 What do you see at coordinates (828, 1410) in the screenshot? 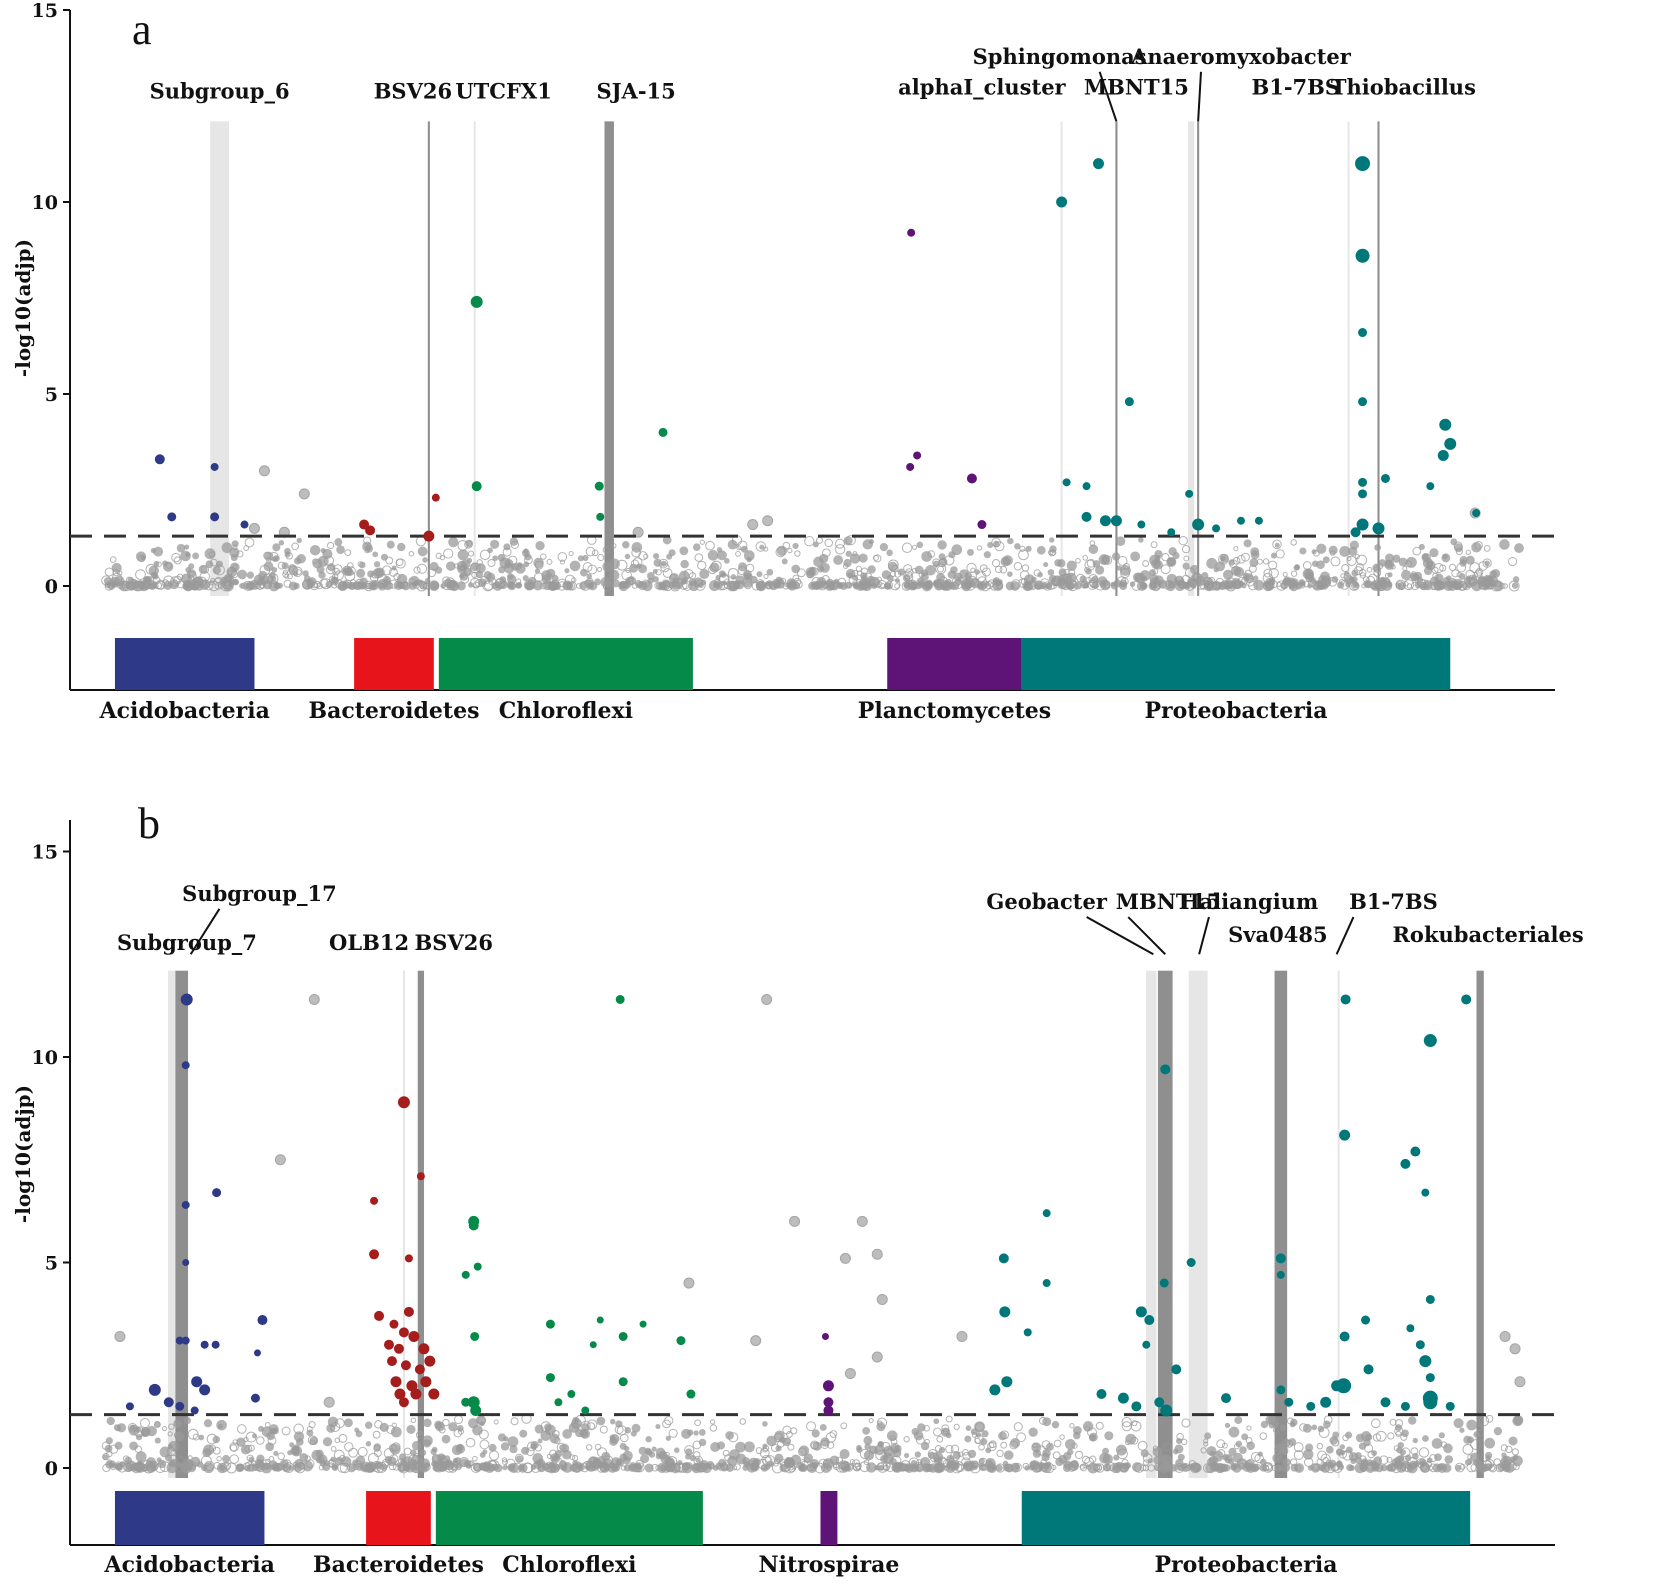
I see `otu-point-nitrospirae` at bounding box center [828, 1410].